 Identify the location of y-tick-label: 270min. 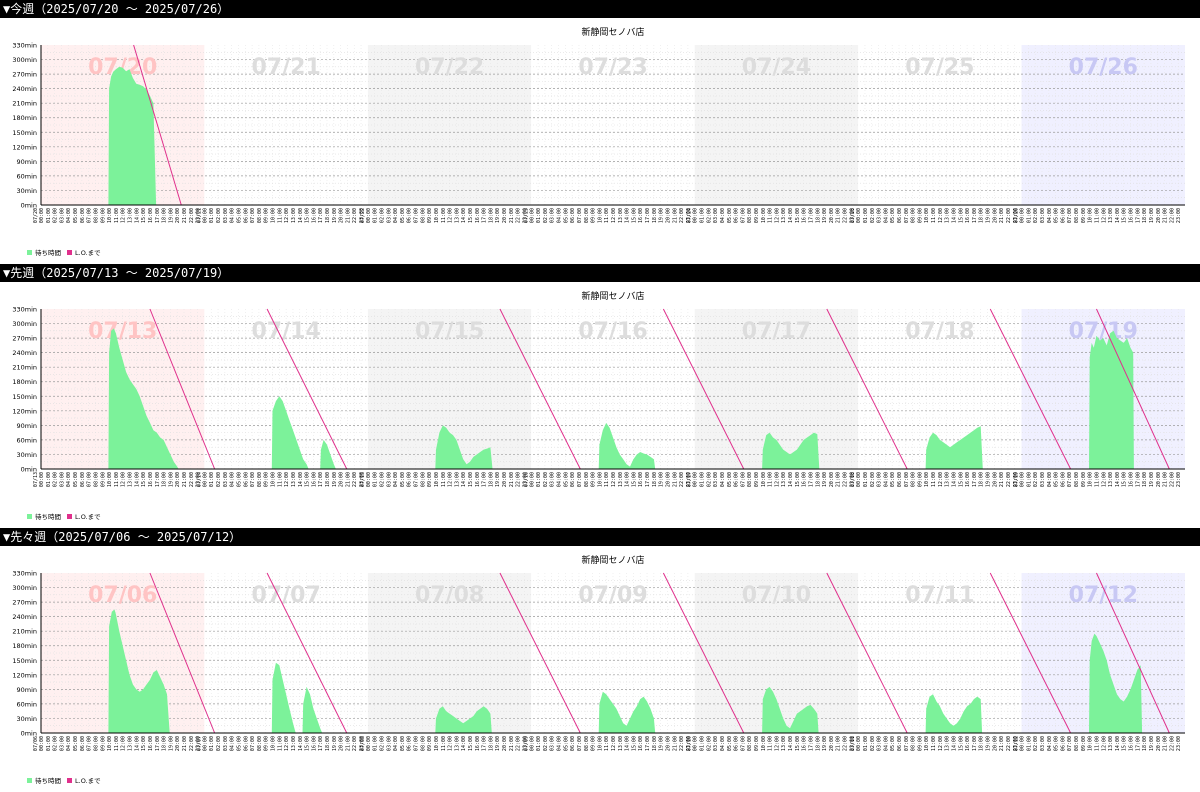
(24, 339).